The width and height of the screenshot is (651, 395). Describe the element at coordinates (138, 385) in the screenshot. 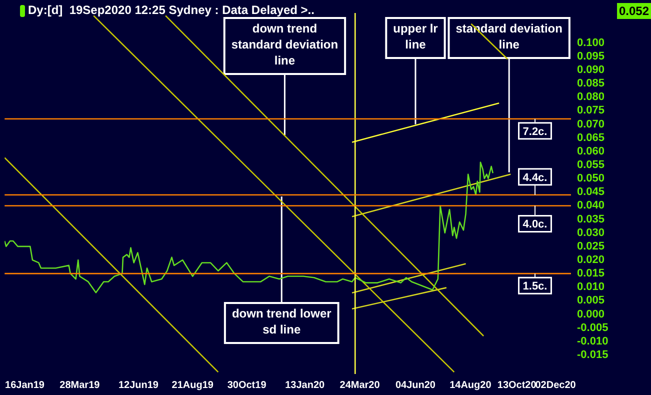

I see `x-tick-label: 12Jun19` at that location.